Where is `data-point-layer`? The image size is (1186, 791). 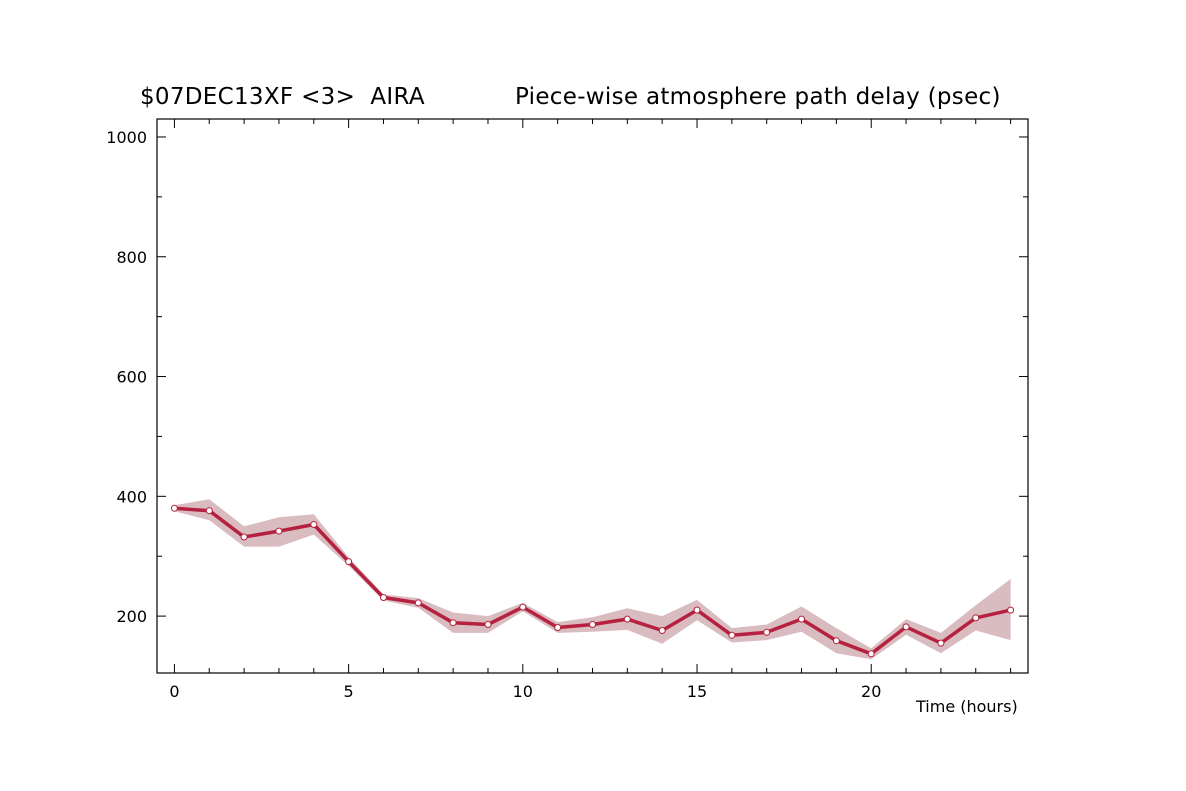
data-point-layer is located at coordinates (592, 581).